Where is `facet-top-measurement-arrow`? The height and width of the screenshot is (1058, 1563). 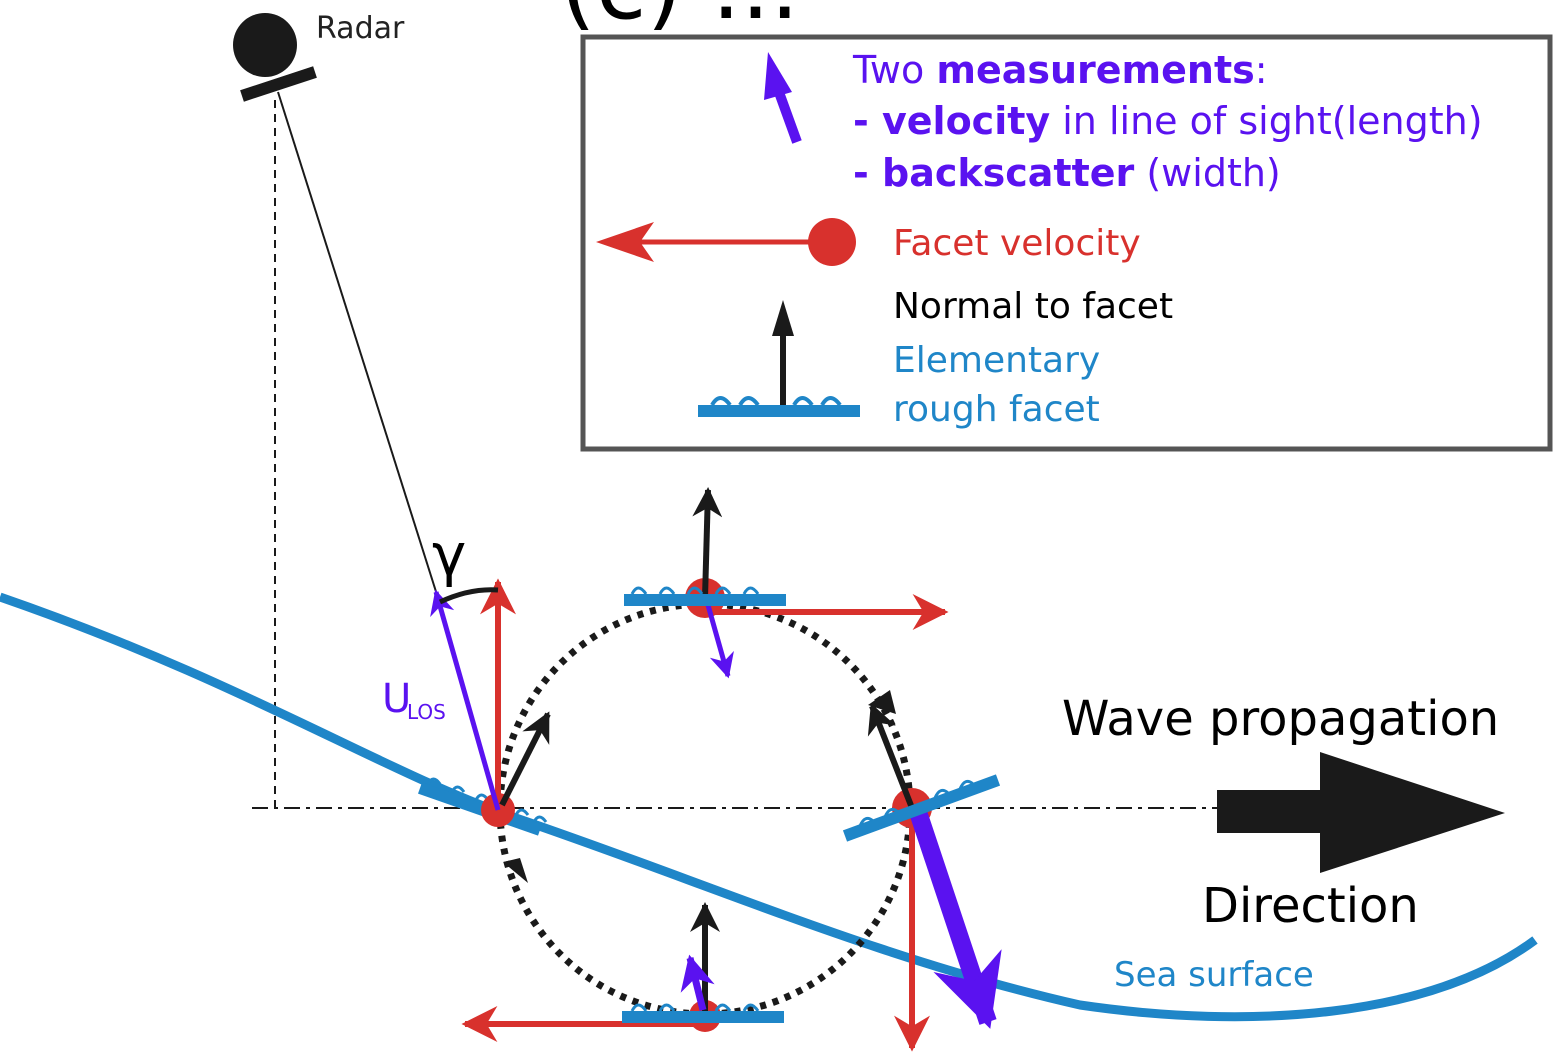
facet-top-measurement-arrow is located at coordinates (719, 641).